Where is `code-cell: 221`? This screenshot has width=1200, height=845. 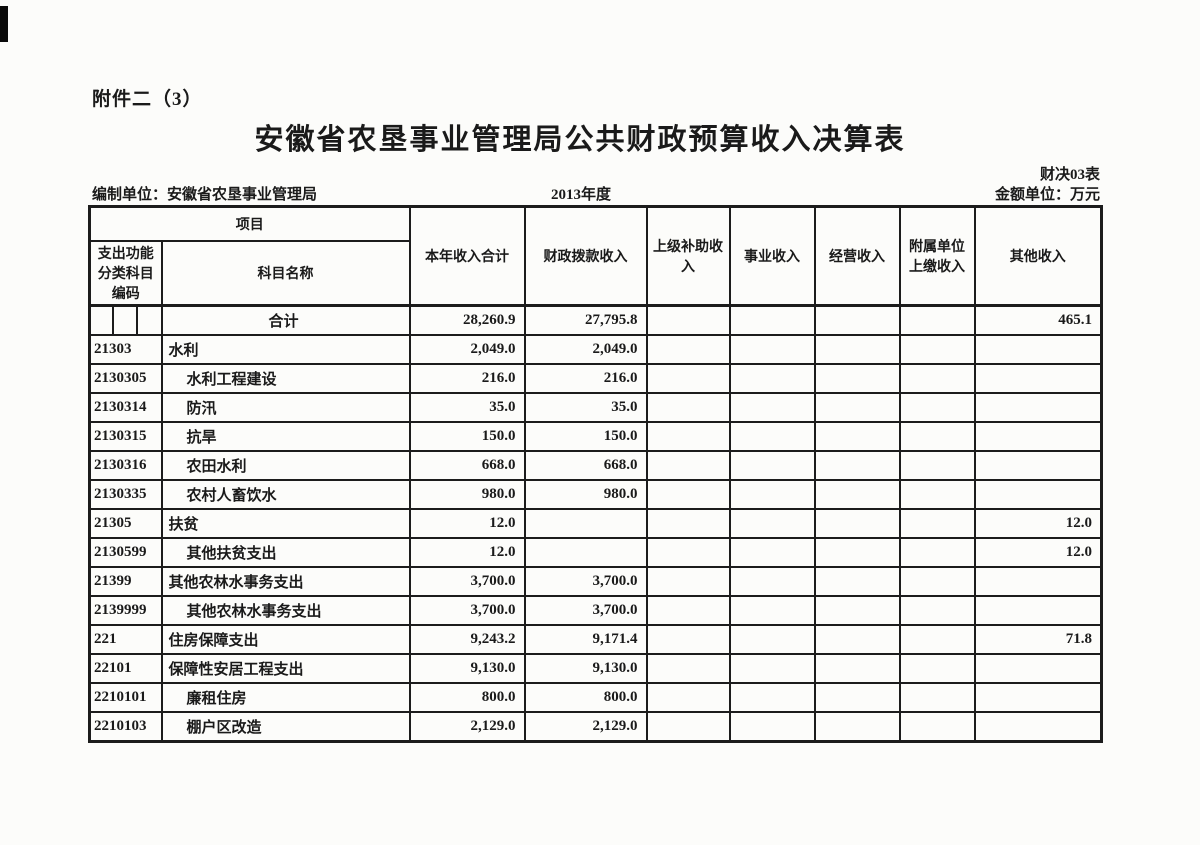
code-cell: 221 is located at coordinates (125, 639).